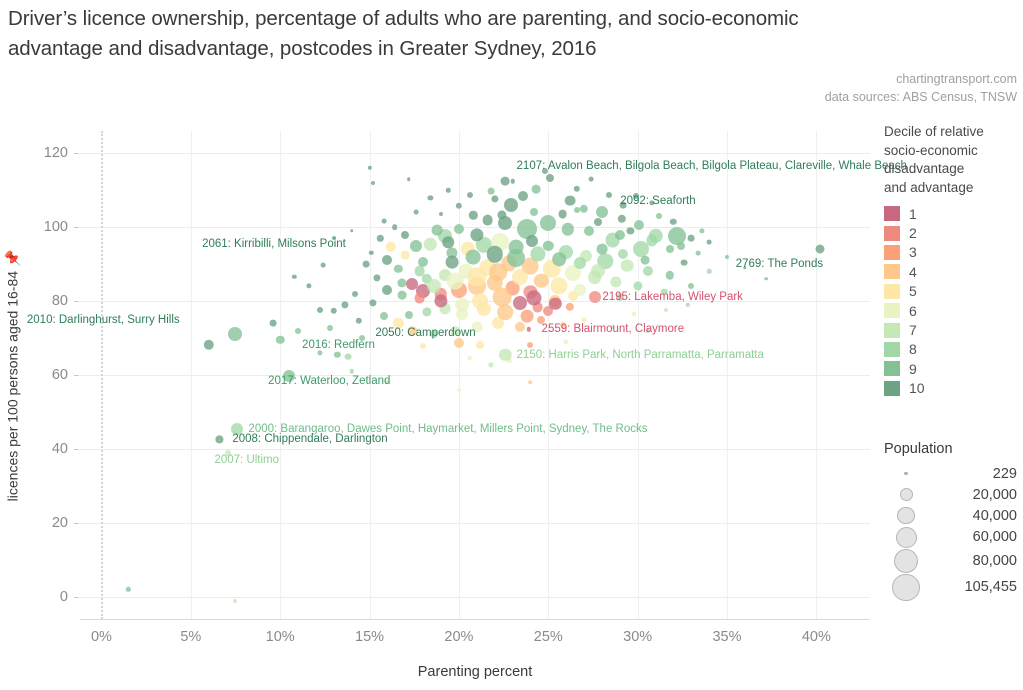 The width and height of the screenshot is (1023, 690). I want to click on legend-population-item: 40,000, so click(953, 515).